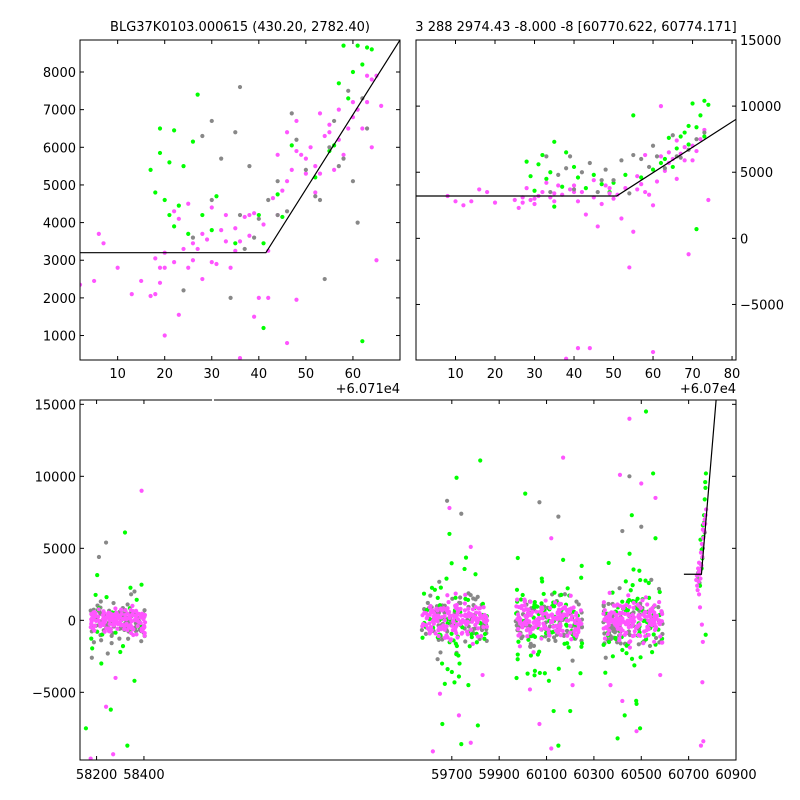 Image resolution: width=800 pixels, height=800 pixels. What do you see at coordinates (555, 640) in the screenshot?
I see `season-2-grey-point` at bounding box center [555, 640].